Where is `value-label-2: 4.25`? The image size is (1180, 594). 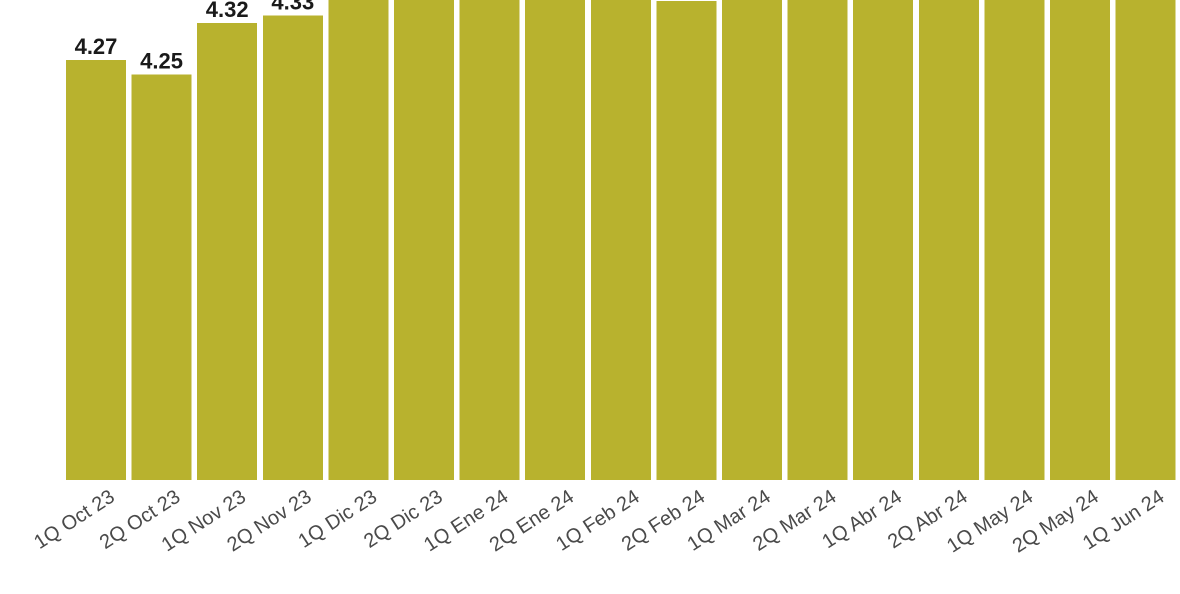
value-label-2: 4.25 is located at coordinates (161, 61).